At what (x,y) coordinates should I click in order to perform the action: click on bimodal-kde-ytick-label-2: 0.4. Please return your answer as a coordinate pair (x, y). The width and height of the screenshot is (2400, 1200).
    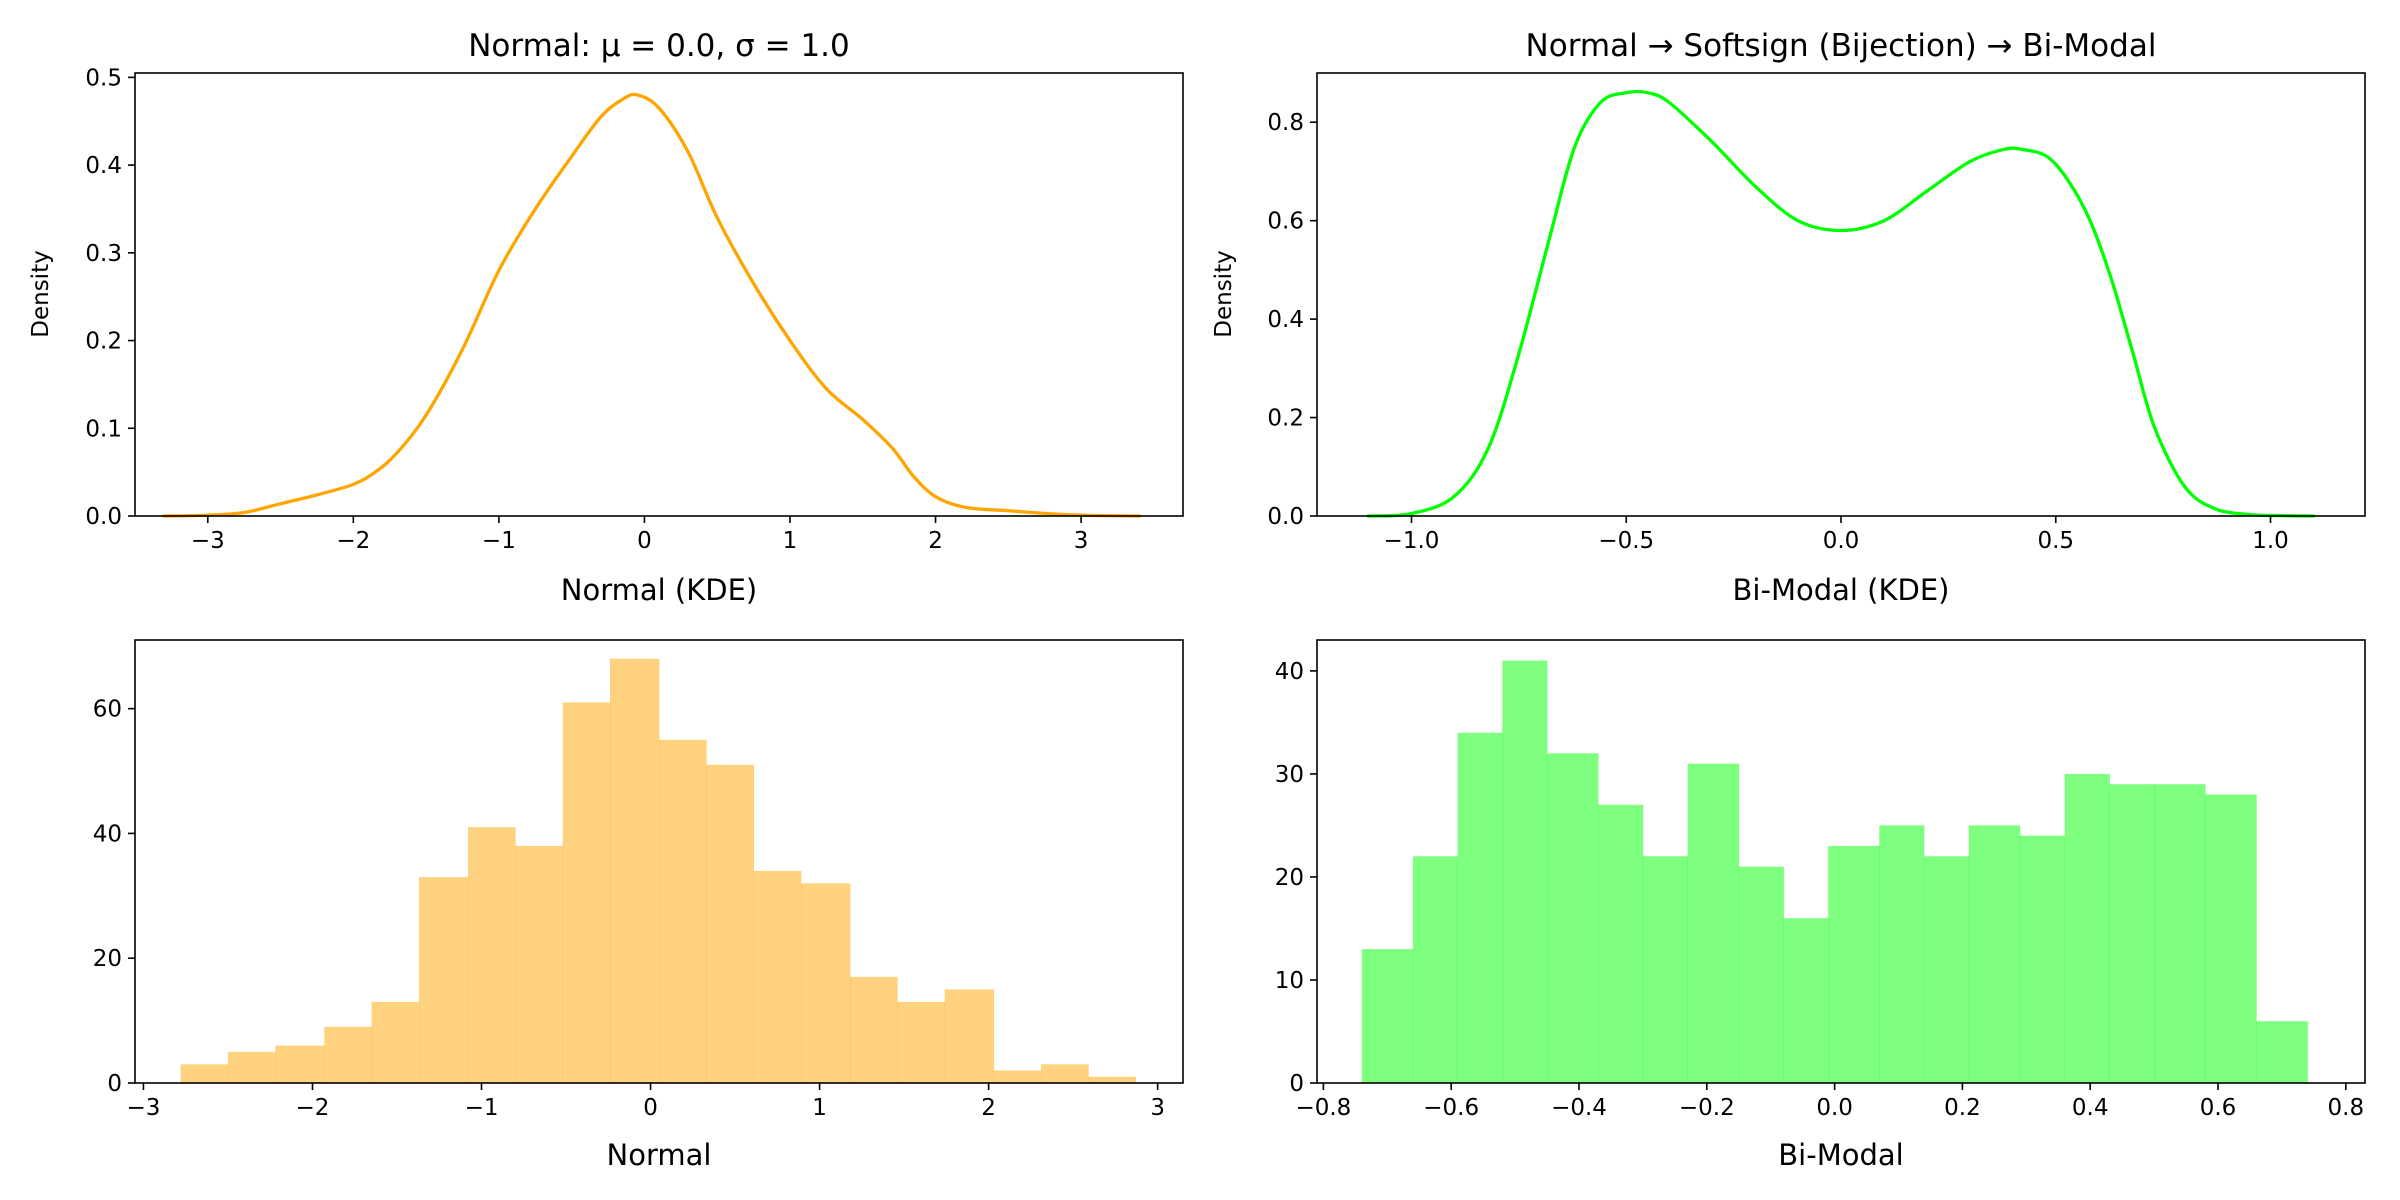
    Looking at the image, I should click on (1285, 320).